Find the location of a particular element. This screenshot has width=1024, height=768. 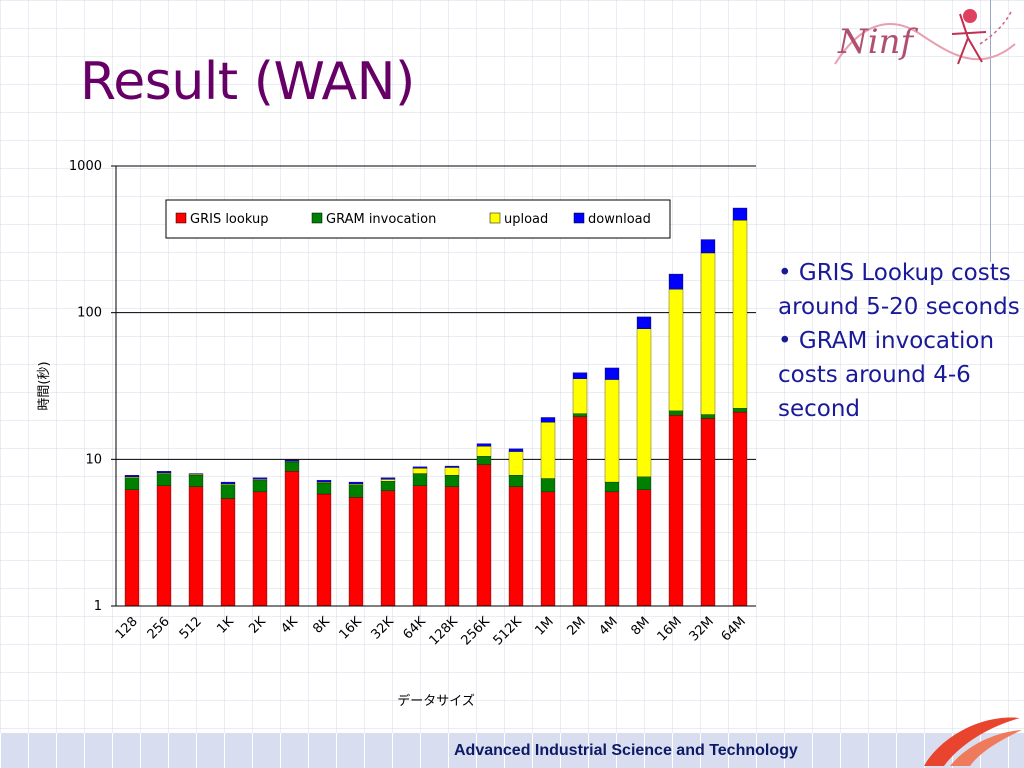

x-tick-label: 8M is located at coordinates (640, 626).